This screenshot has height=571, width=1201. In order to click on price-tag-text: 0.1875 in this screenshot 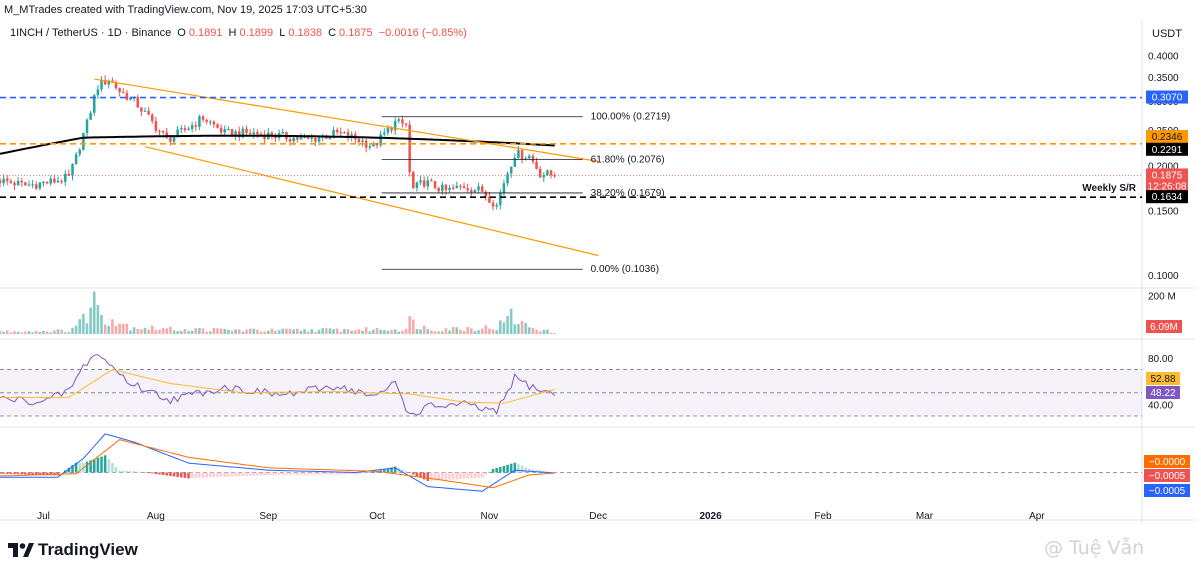, I will do `click(1167, 175)`.